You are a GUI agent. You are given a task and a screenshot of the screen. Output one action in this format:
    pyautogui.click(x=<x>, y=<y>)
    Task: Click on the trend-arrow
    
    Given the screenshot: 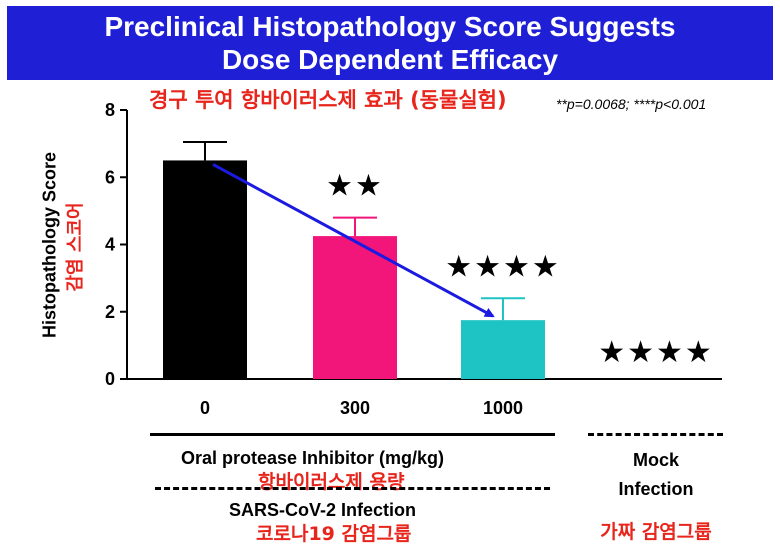 What is the action you would take?
    pyautogui.click(x=353, y=240)
    